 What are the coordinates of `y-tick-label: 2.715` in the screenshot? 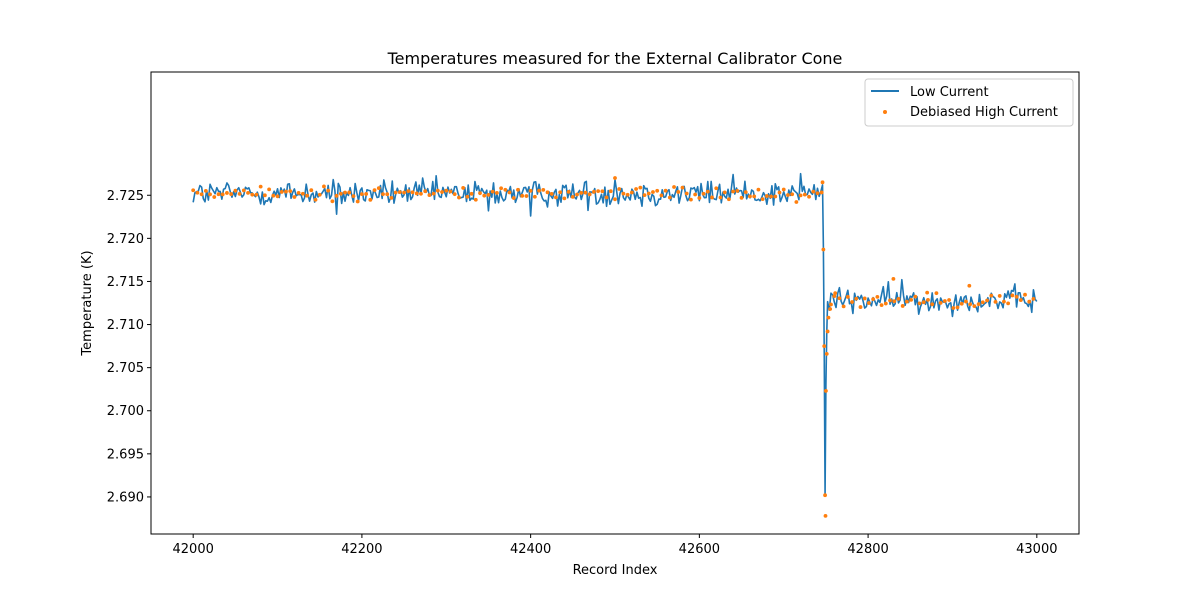 It's located at (125, 282).